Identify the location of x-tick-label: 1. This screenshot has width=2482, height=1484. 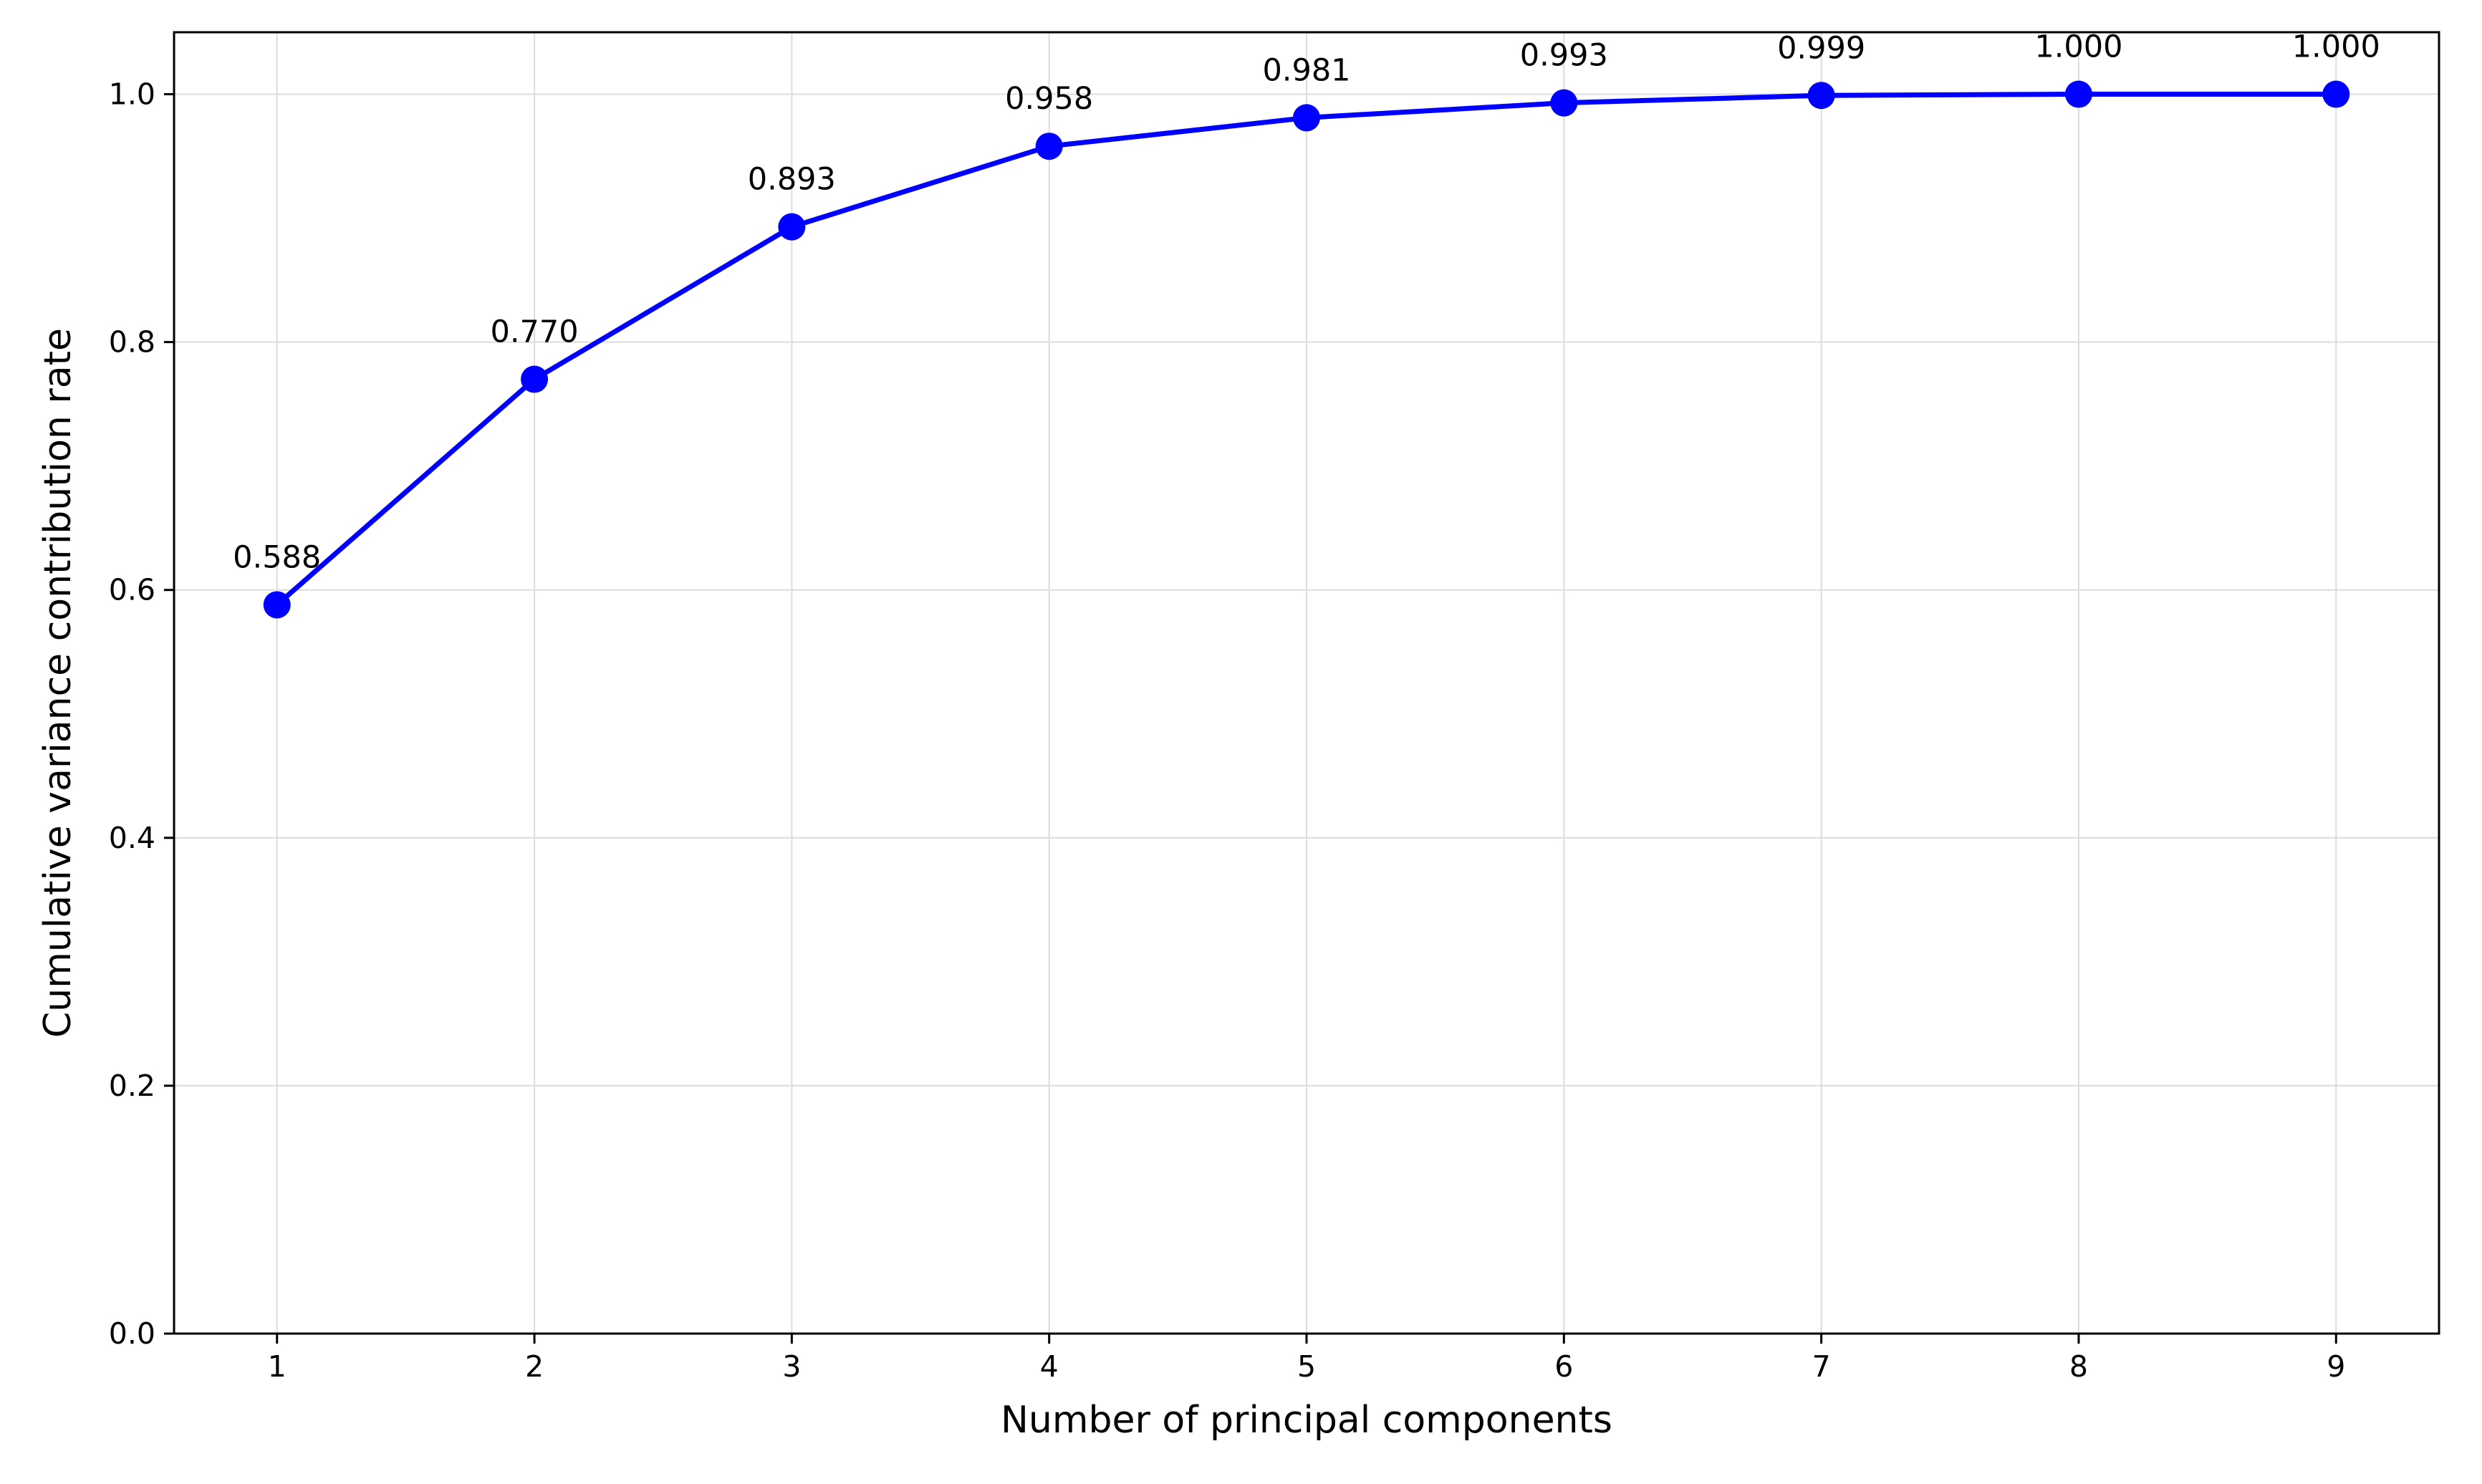
(277, 1366).